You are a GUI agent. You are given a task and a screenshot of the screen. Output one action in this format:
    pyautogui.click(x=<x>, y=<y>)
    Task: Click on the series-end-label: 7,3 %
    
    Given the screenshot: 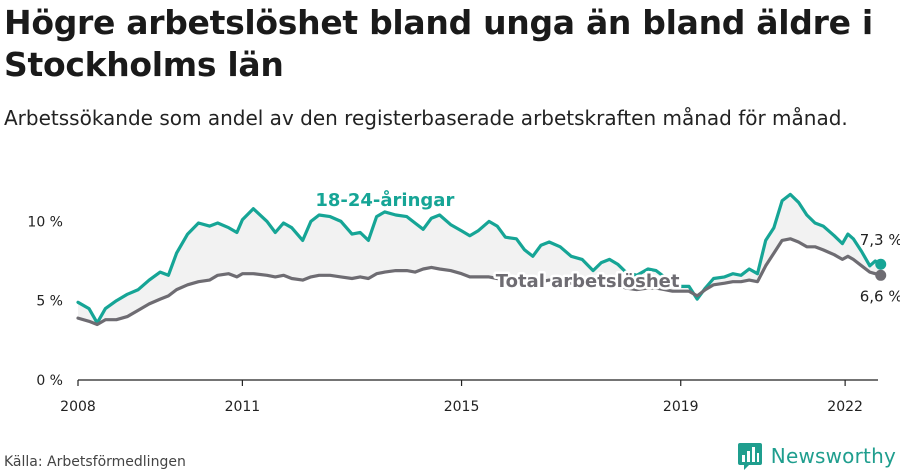 What is the action you would take?
    pyautogui.click(x=880, y=240)
    